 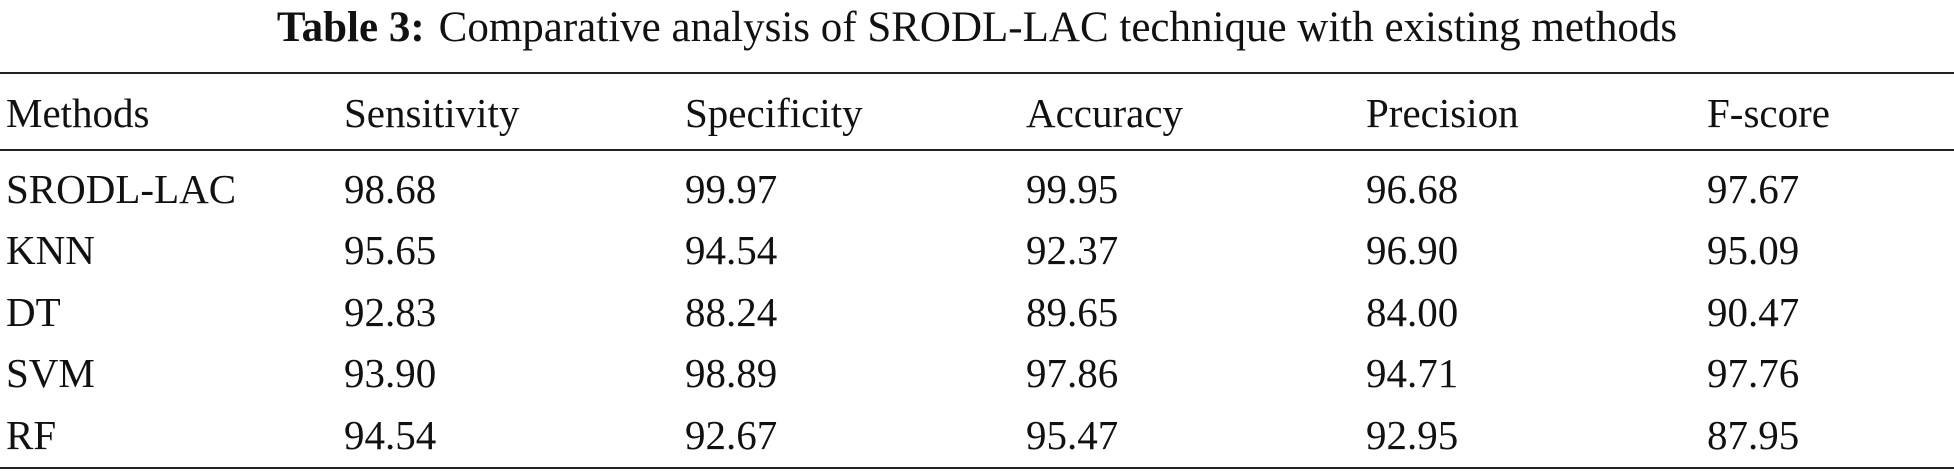 What do you see at coordinates (33, 311) in the screenshot?
I see `method-cell: DT` at bounding box center [33, 311].